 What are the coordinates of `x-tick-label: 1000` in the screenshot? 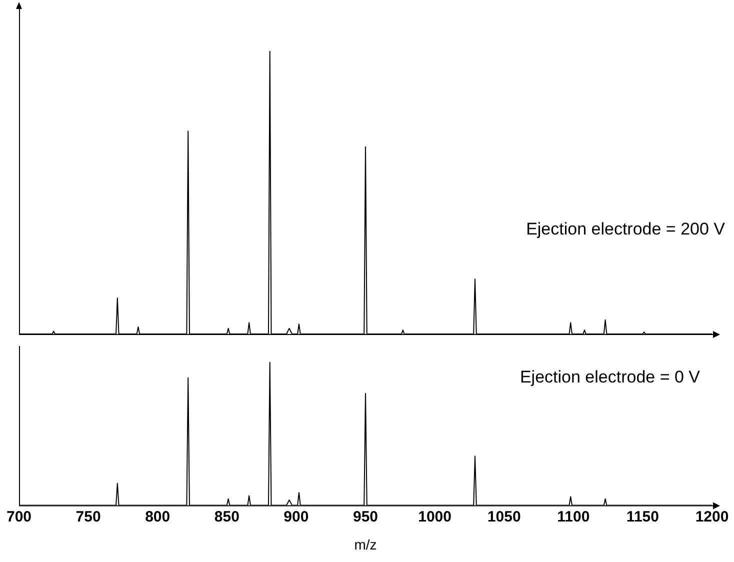 It's located at (435, 517).